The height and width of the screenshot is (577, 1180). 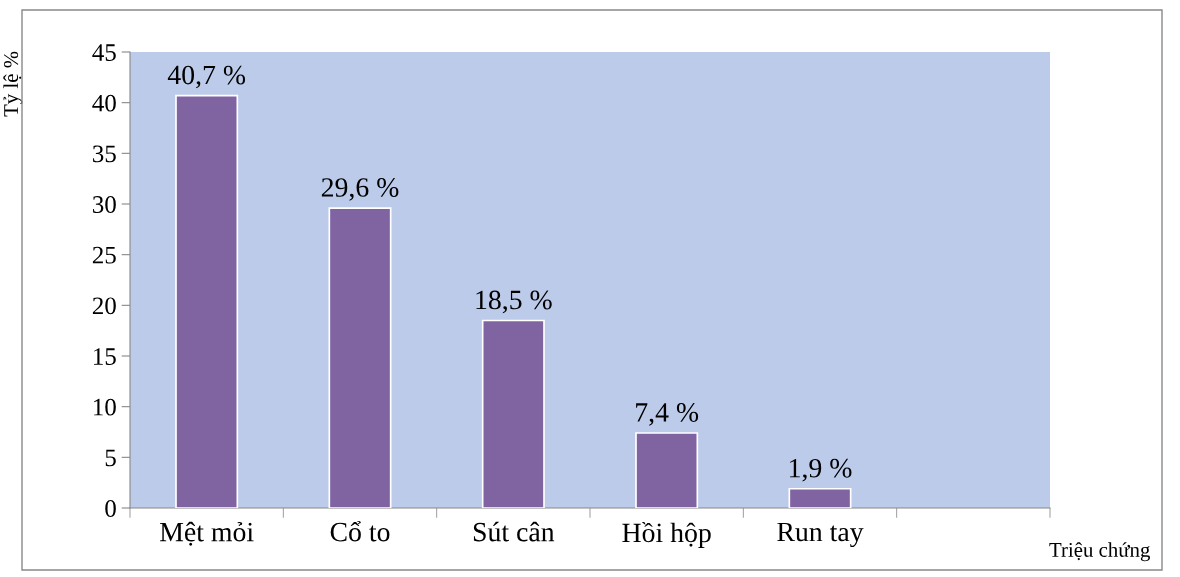 What do you see at coordinates (360, 531) in the screenshot?
I see `x-tick-label: Cổ to` at bounding box center [360, 531].